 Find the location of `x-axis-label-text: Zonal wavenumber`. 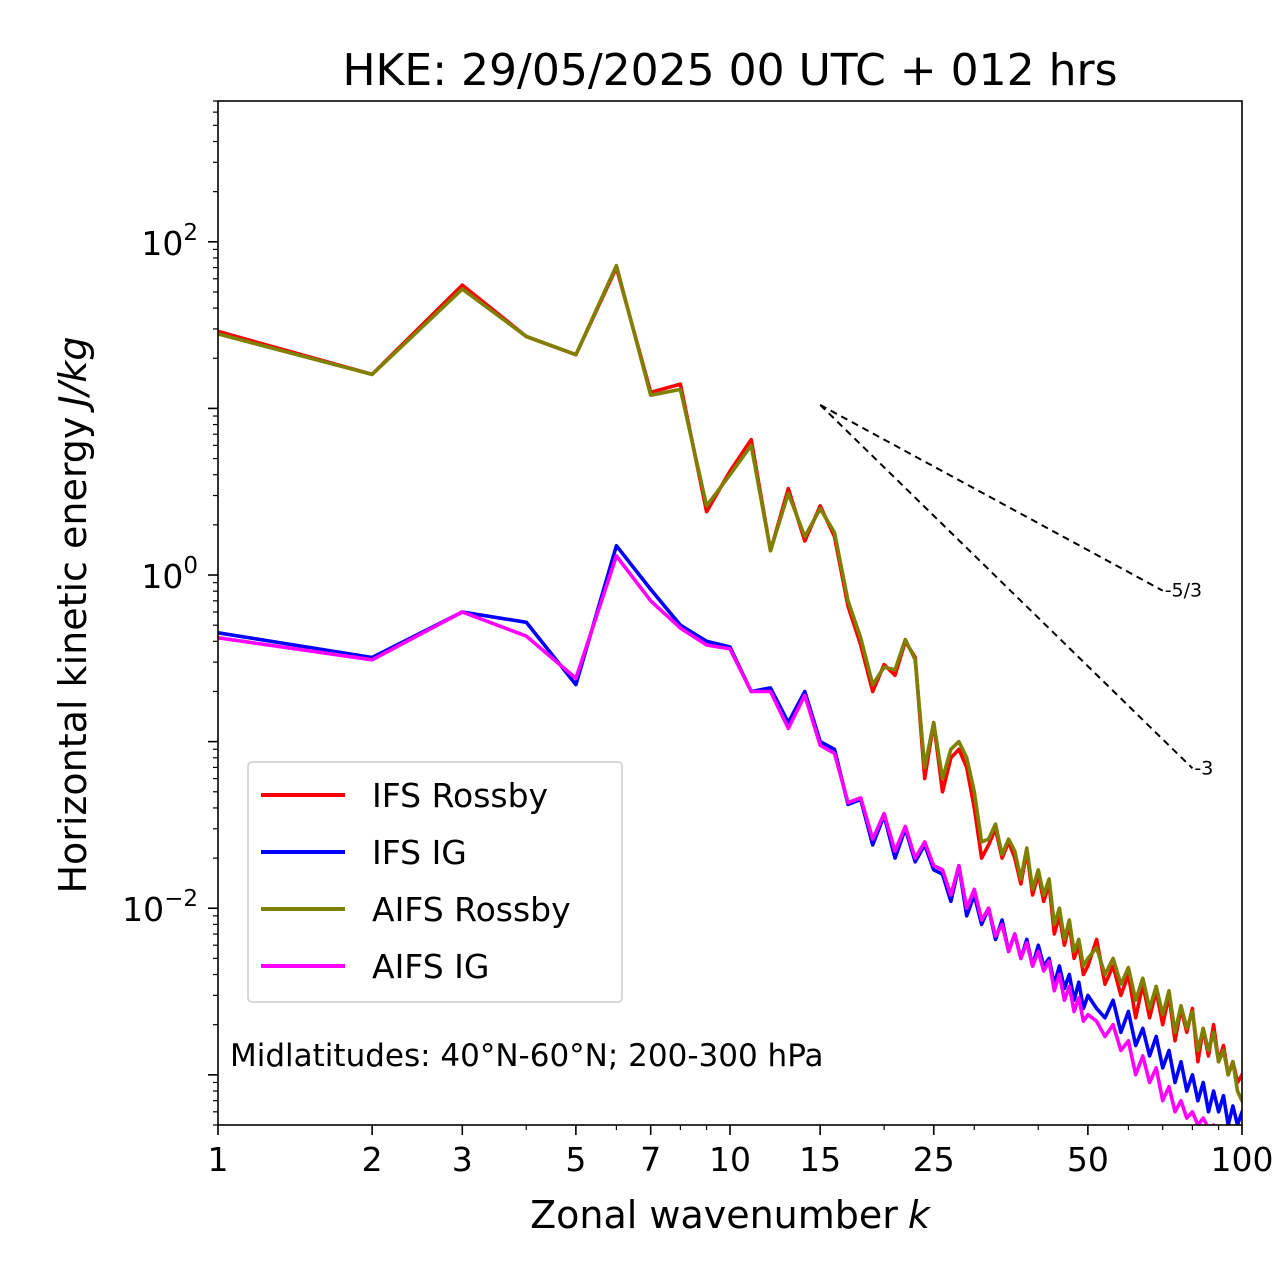

x-axis-label-text: Zonal wavenumber is located at coordinates (714, 1215).